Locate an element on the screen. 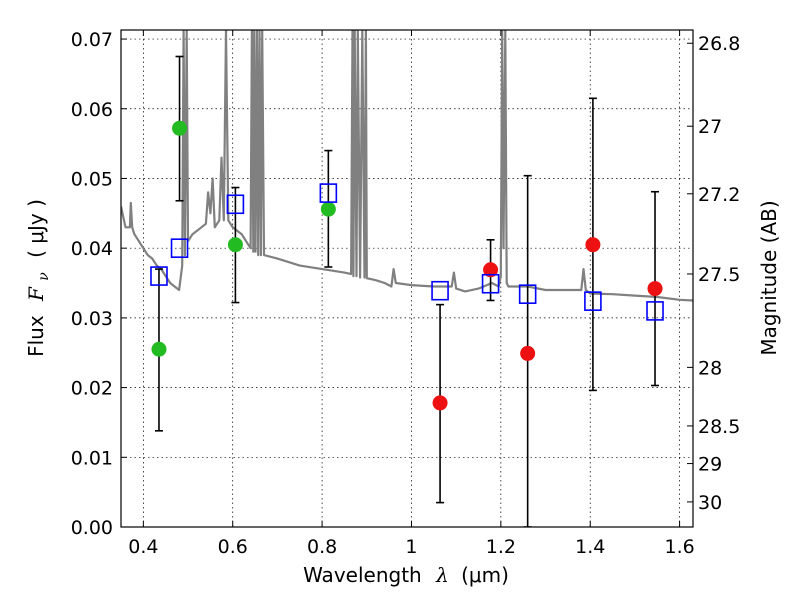  y-tick-label: 0.04 is located at coordinates (92, 249).